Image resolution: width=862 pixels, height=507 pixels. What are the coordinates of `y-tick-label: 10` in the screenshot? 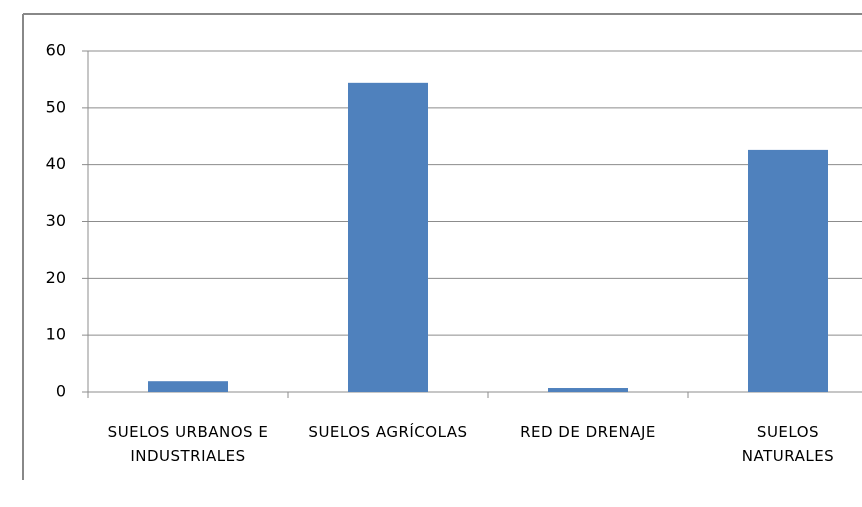 It's located at (56, 334).